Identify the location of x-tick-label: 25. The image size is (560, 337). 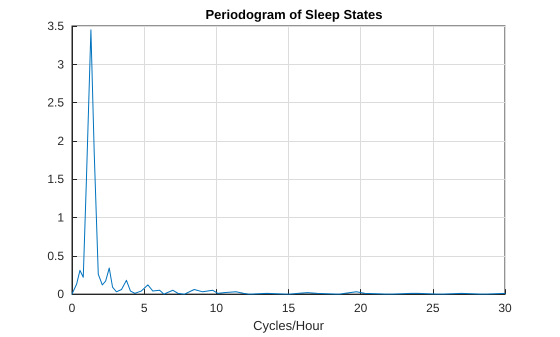
(433, 308).